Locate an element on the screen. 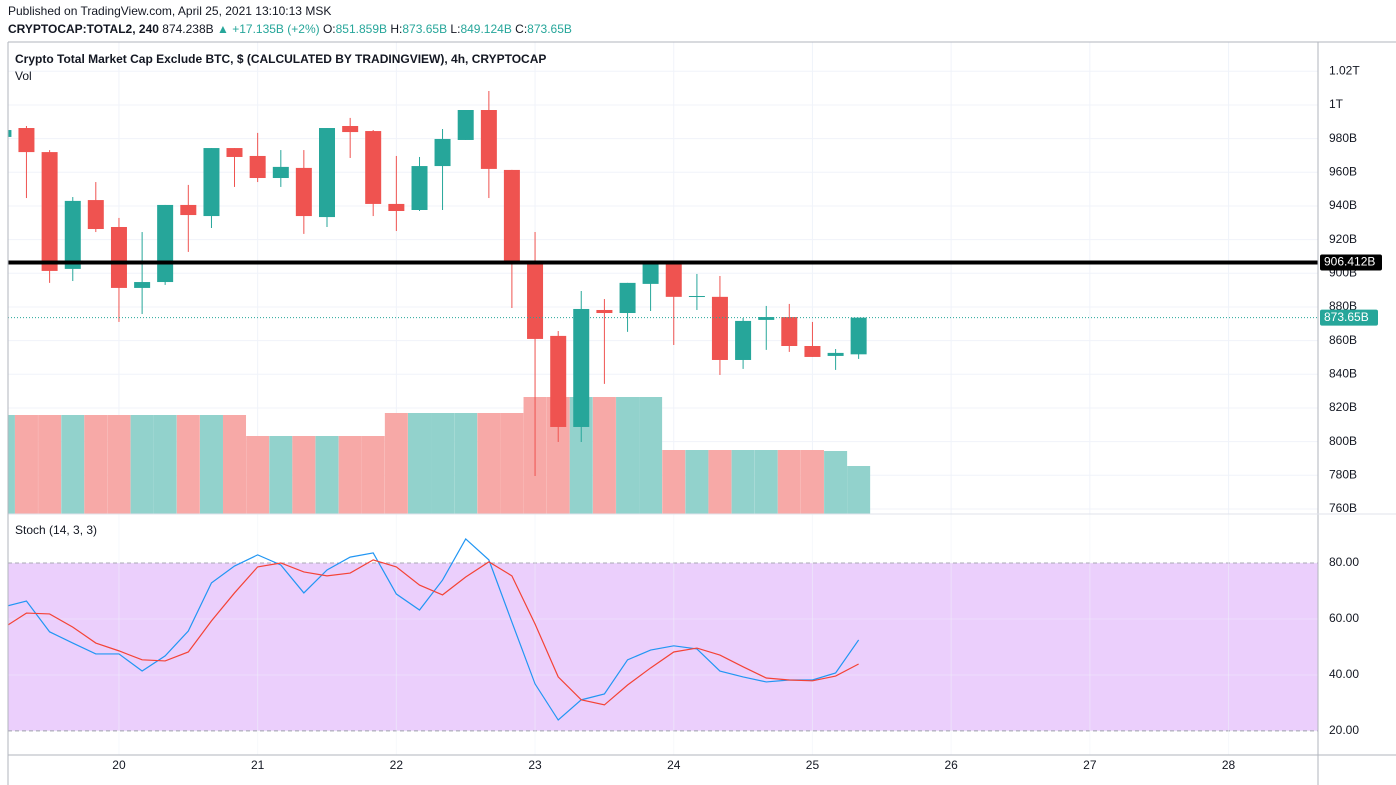  ohlc-key: O: is located at coordinates (329, 29).